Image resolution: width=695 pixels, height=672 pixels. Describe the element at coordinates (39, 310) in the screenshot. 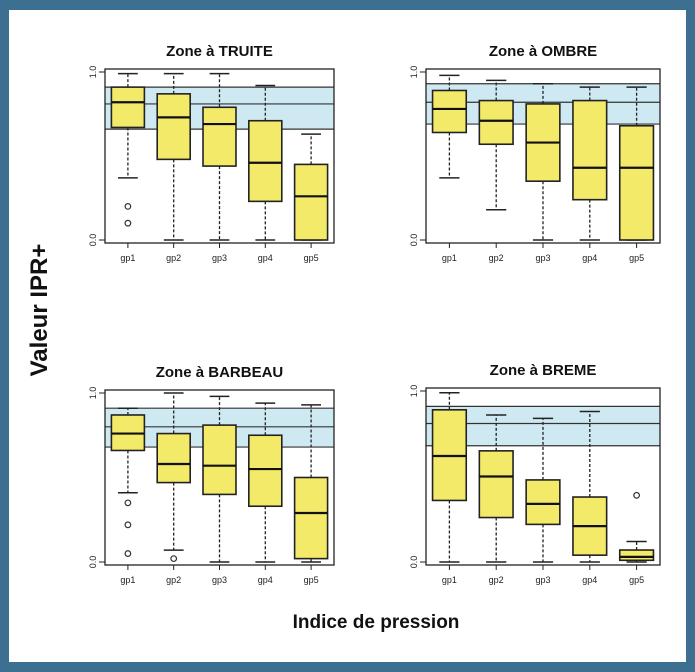

I see `y-axis-label: Valeur IPR+` at that location.